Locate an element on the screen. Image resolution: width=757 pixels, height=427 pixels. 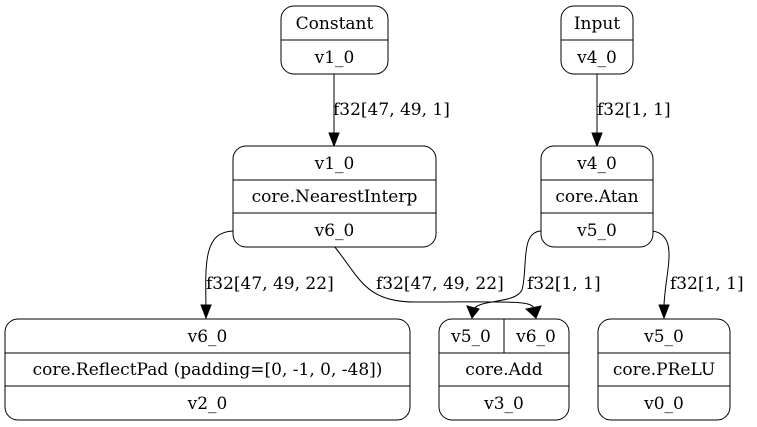
node-add: v5_0 v6_0 core.Add v3_0 is located at coordinates (504, 369).